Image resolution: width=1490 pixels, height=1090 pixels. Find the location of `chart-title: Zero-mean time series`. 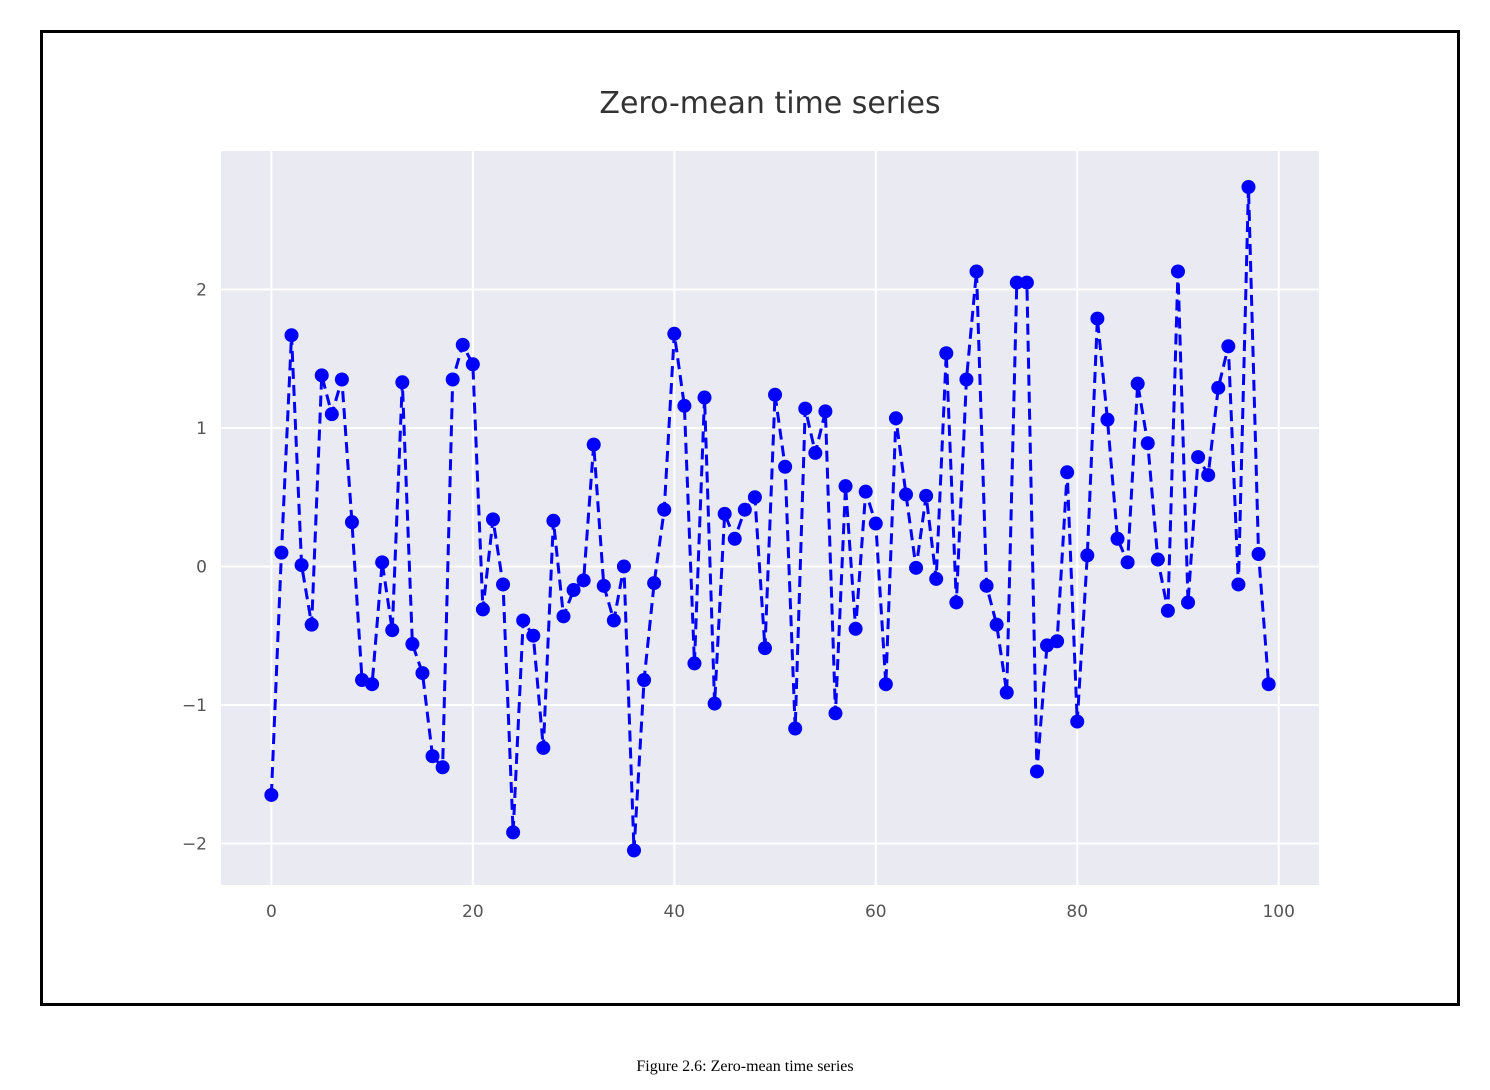

chart-title: Zero-mean time series is located at coordinates (769, 103).